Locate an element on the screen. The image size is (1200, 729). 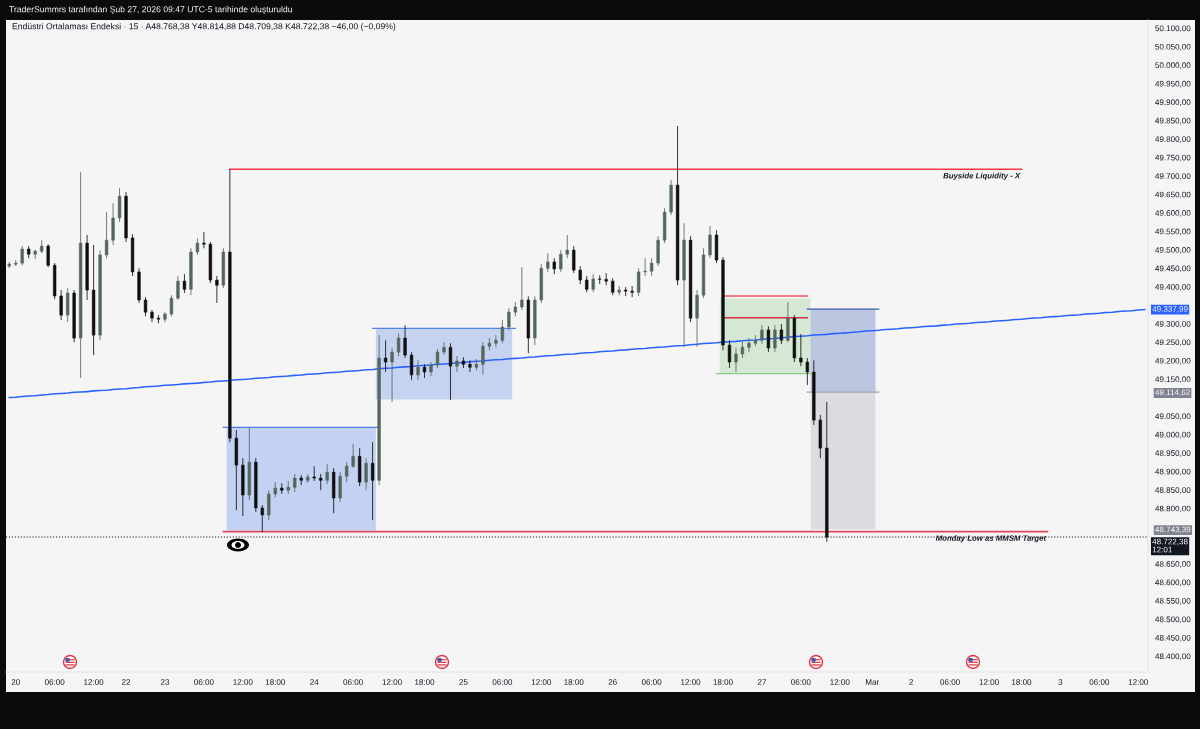
x-tick-label: 2 is located at coordinates (911, 682).